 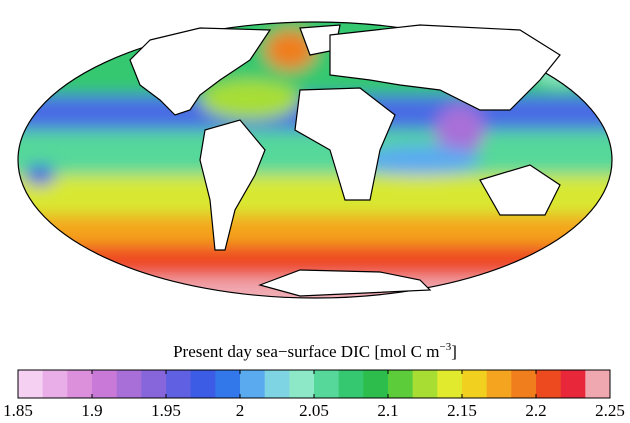 I want to click on tick-label: 1.9, so click(x=91, y=410).